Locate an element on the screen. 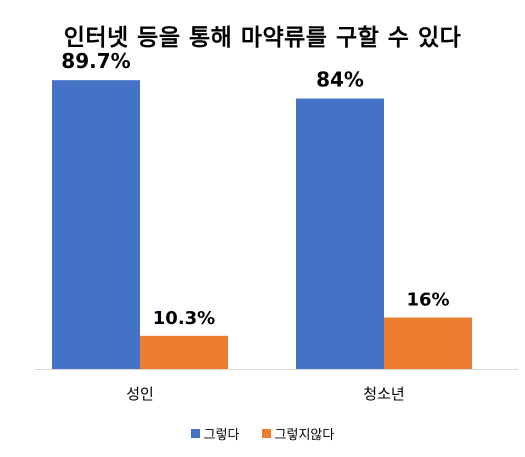 Image resolution: width=525 pixels, height=457 pixels. legend-swatch-yes is located at coordinates (195, 433).